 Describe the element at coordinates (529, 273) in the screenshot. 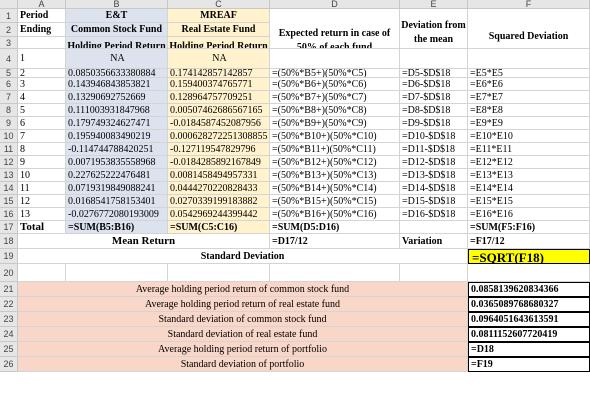

I see `empty-cell-row20-f` at that location.